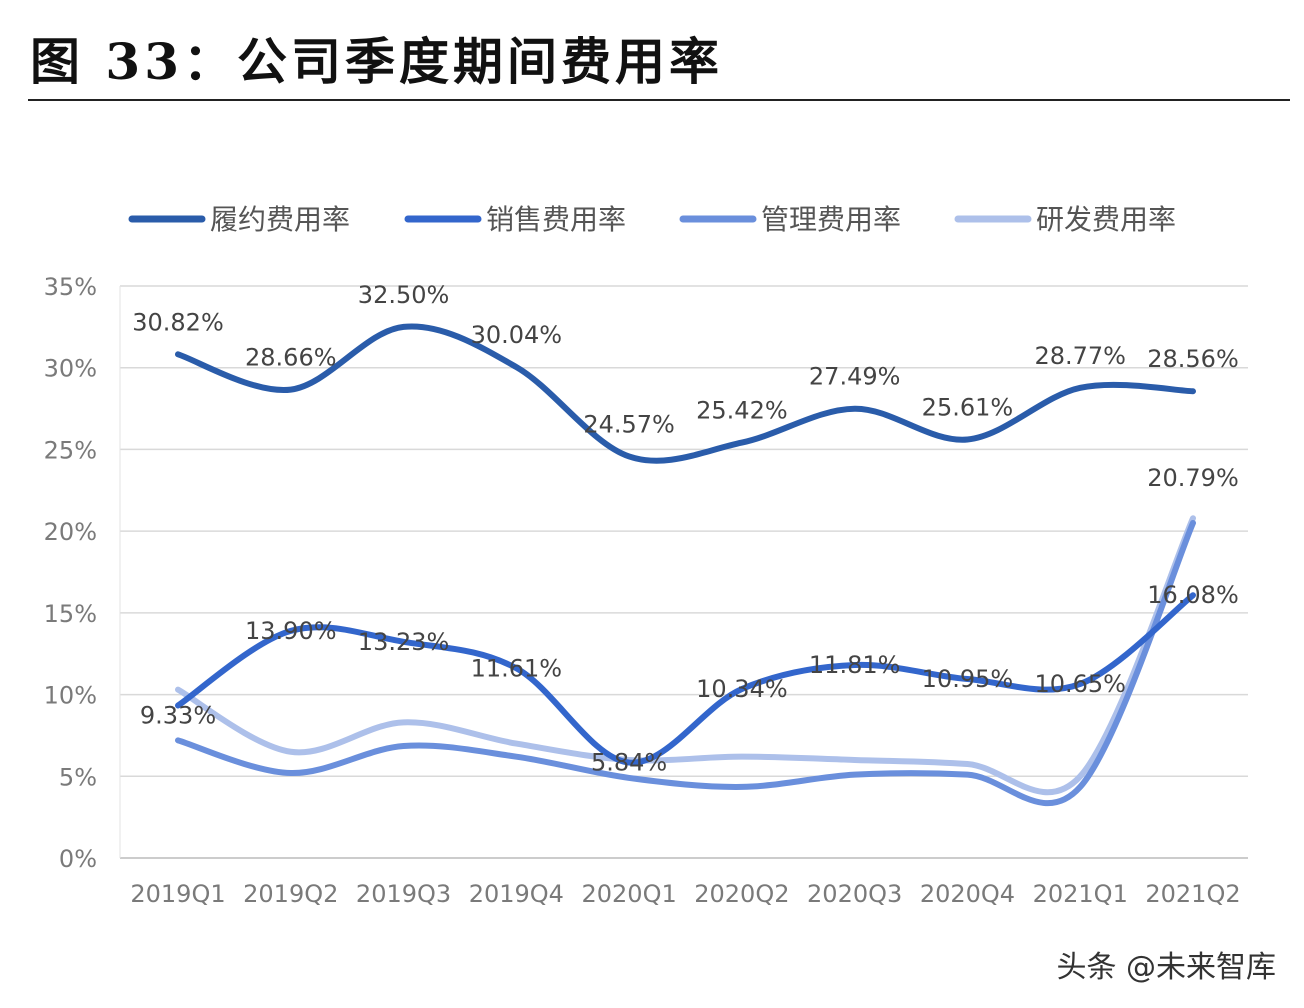  What do you see at coordinates (831, 219) in the screenshot?
I see `legend-label: 管理费用率` at bounding box center [831, 219].